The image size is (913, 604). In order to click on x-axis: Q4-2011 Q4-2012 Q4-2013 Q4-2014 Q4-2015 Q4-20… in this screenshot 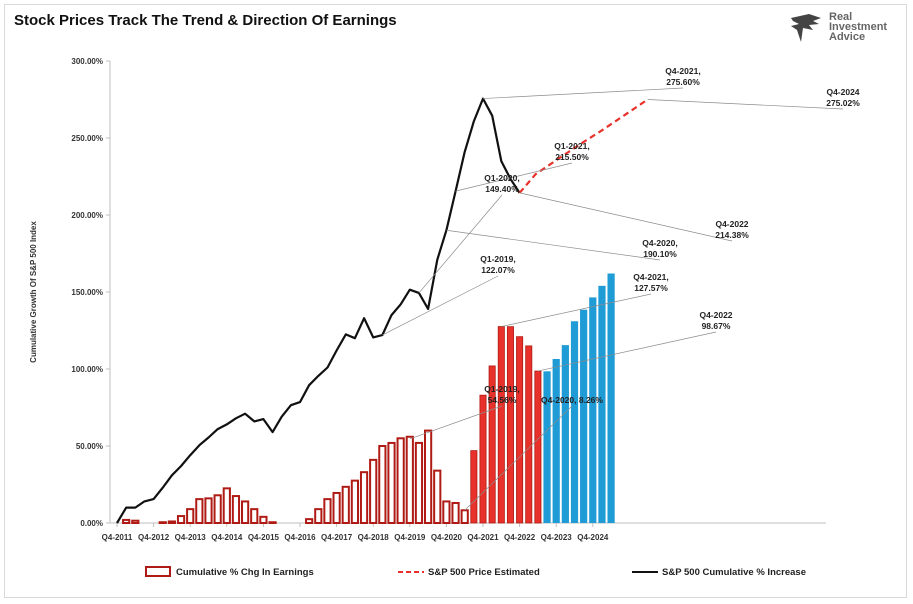, I will do `click(464, 532)`.